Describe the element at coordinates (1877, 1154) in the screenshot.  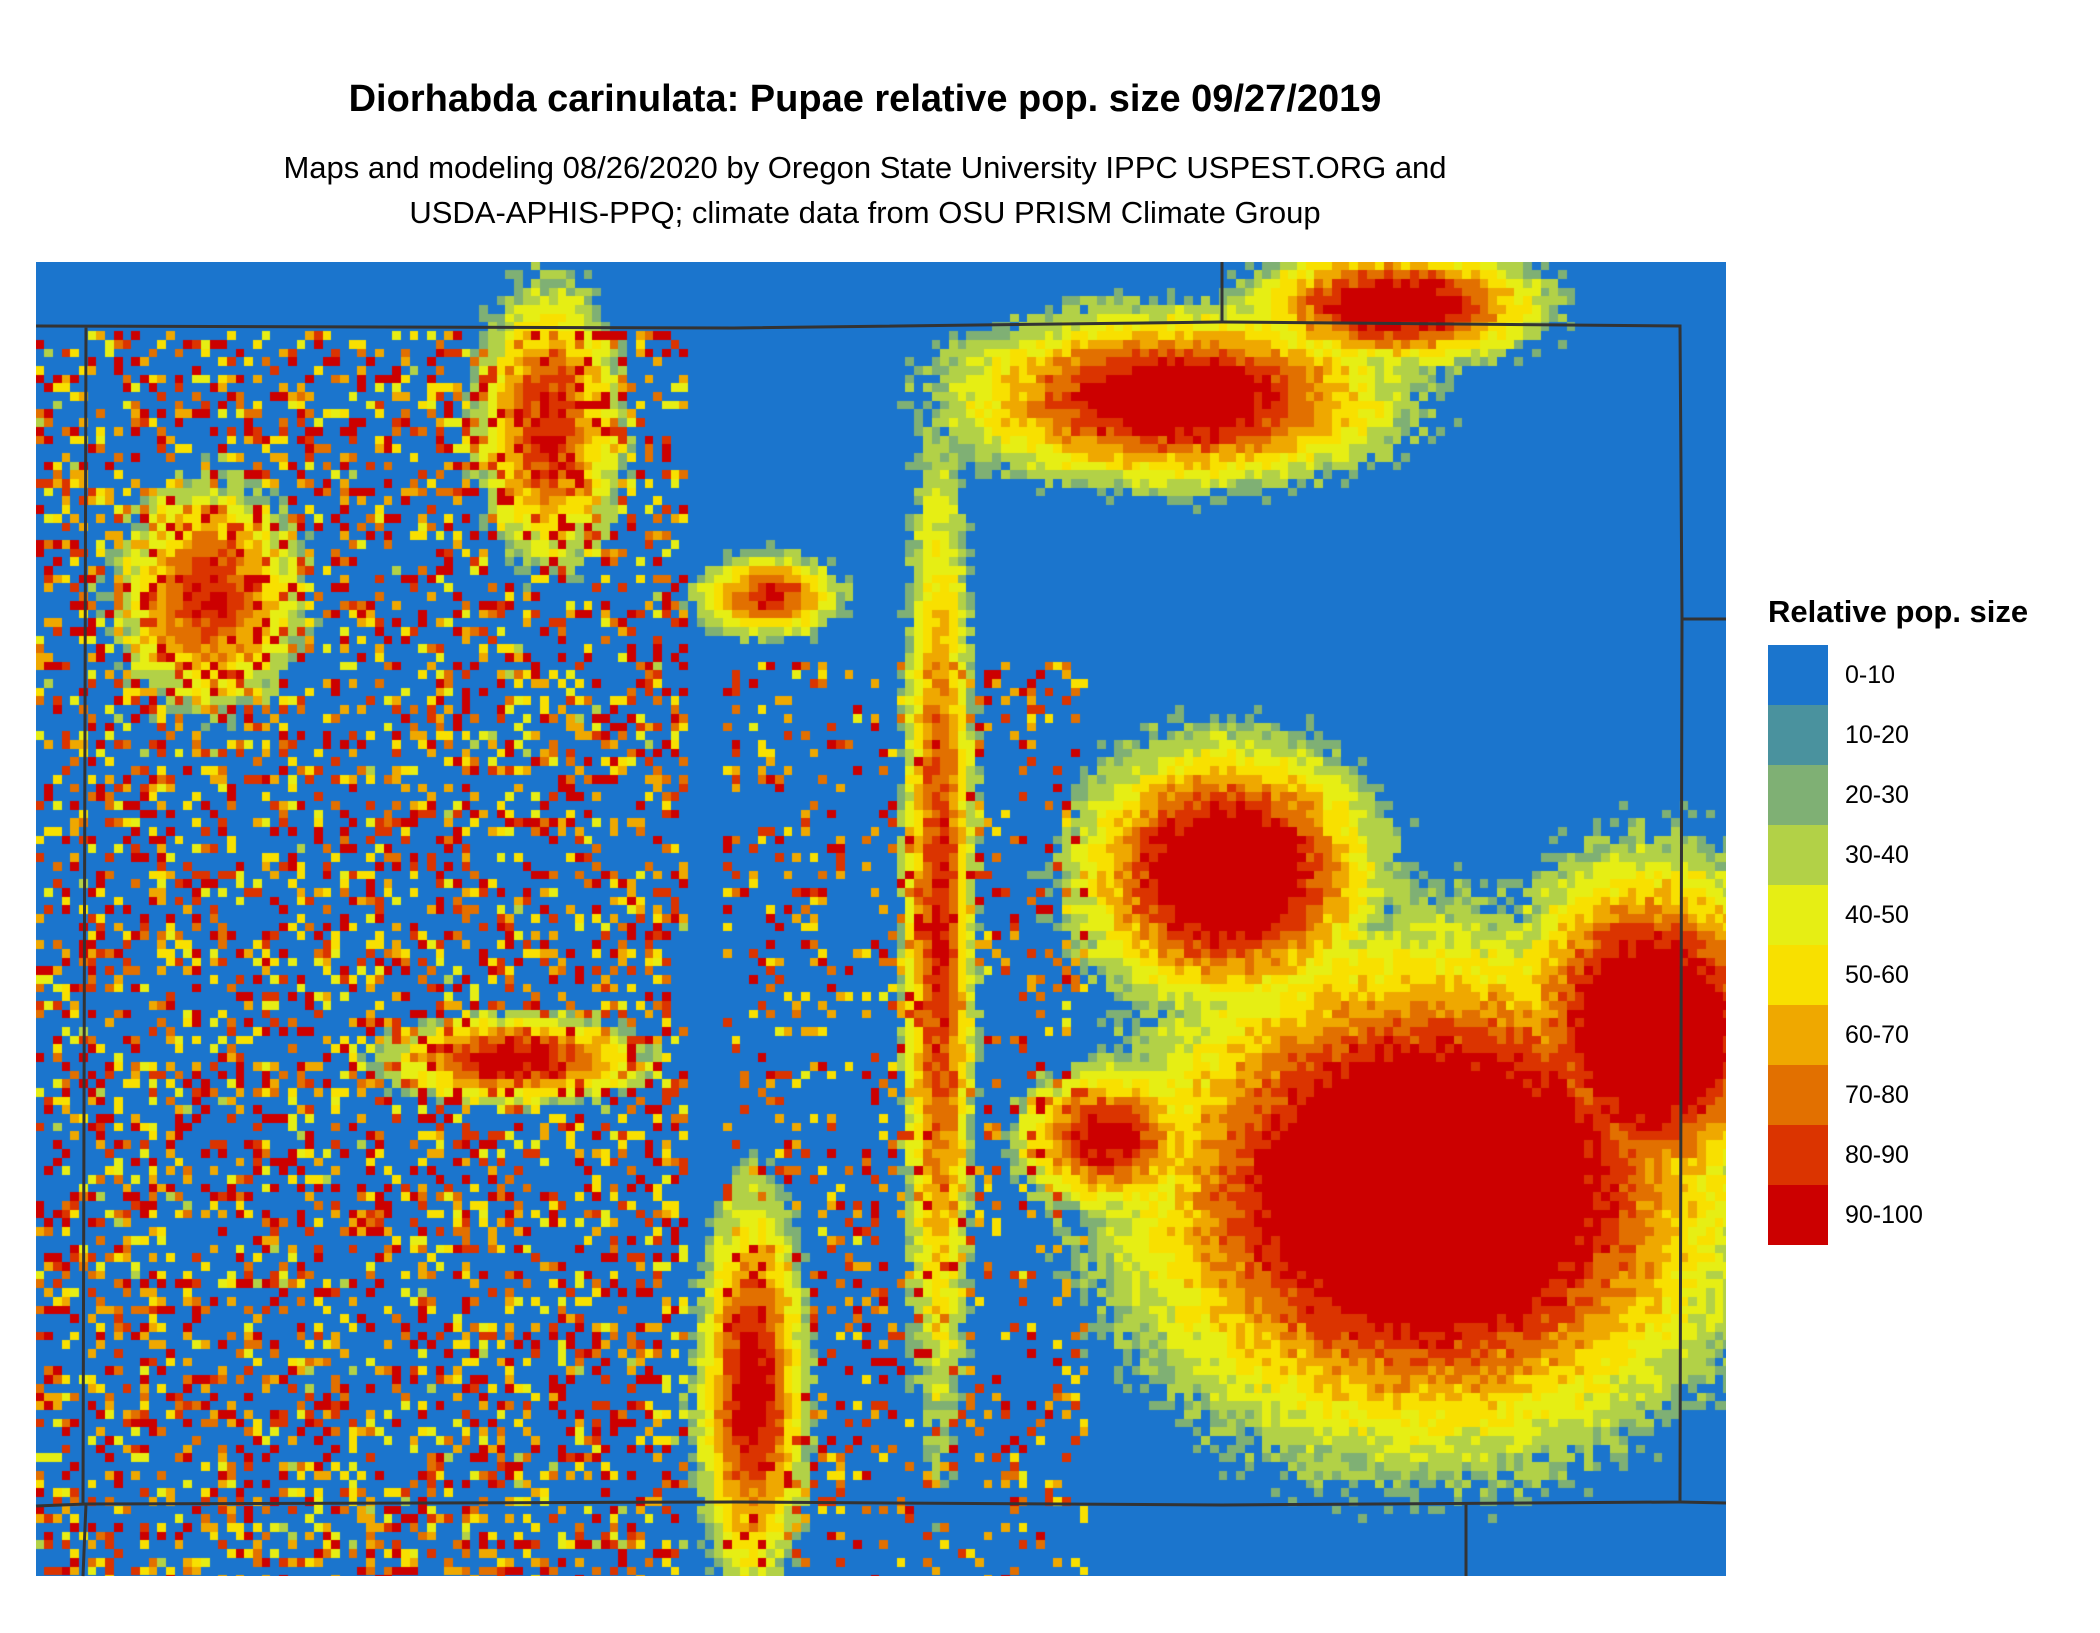
I see `legend-label: 80-90` at that location.